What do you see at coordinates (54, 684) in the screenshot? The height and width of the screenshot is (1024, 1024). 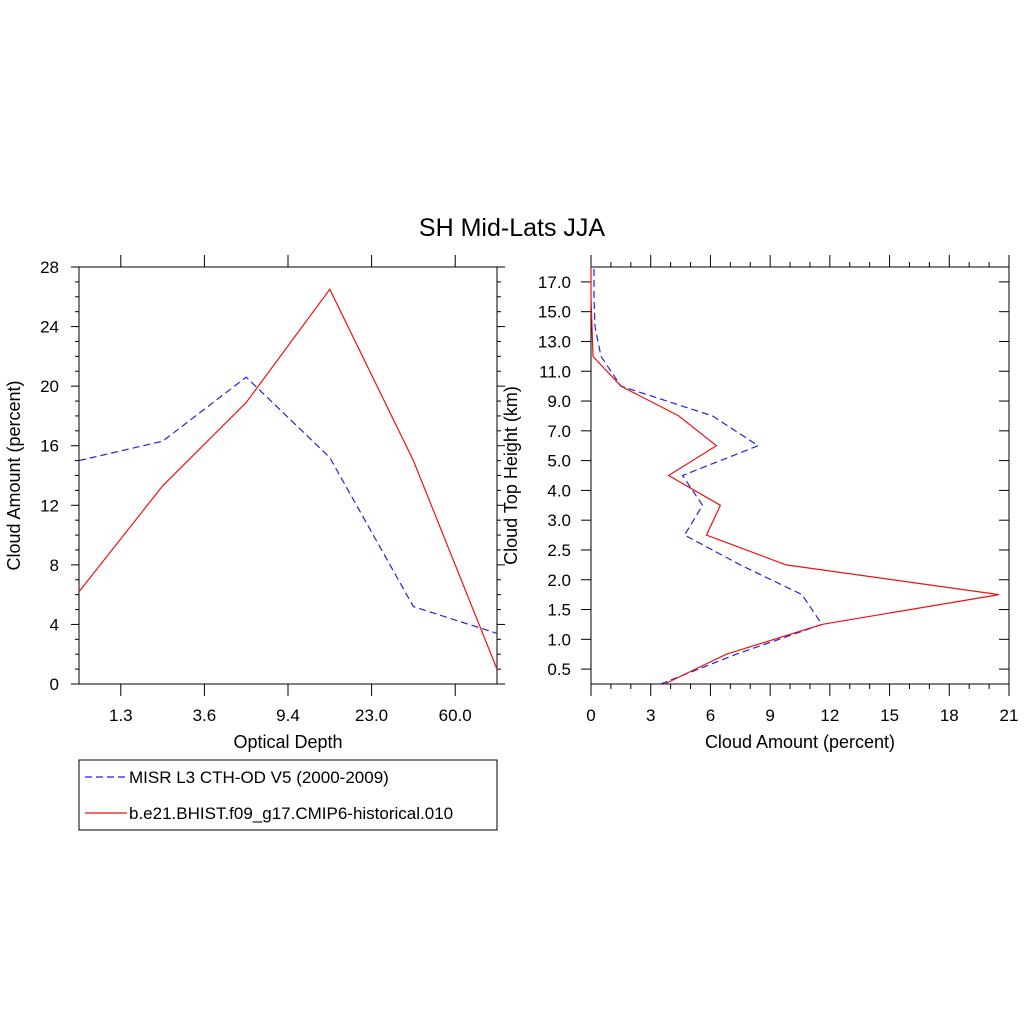 I see `left-y-tick-label: 0` at bounding box center [54, 684].